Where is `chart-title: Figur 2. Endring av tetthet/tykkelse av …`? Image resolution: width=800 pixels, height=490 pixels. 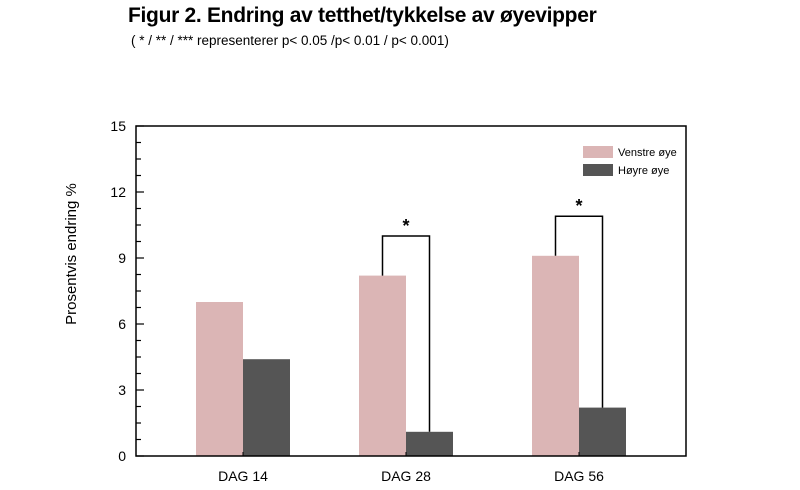 chart-title: Figur 2. Endring av tetthet/tykkelse av … is located at coordinates (362, 15).